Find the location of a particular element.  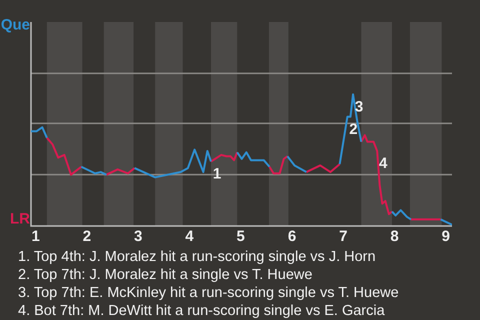

text: LR is located at coordinates (20, 219).